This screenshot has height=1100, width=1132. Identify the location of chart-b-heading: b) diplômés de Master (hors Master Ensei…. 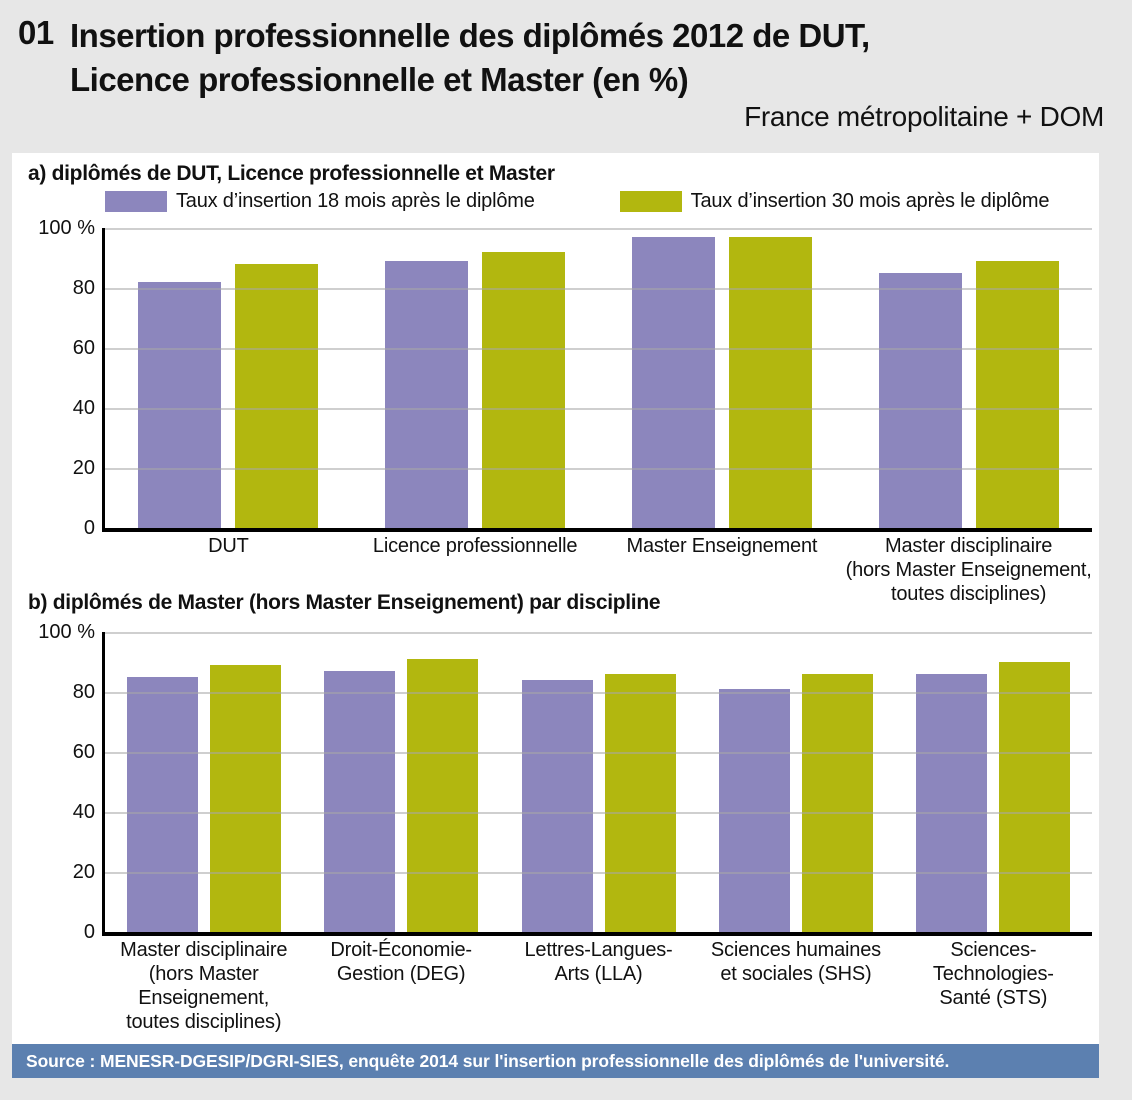
(344, 602).